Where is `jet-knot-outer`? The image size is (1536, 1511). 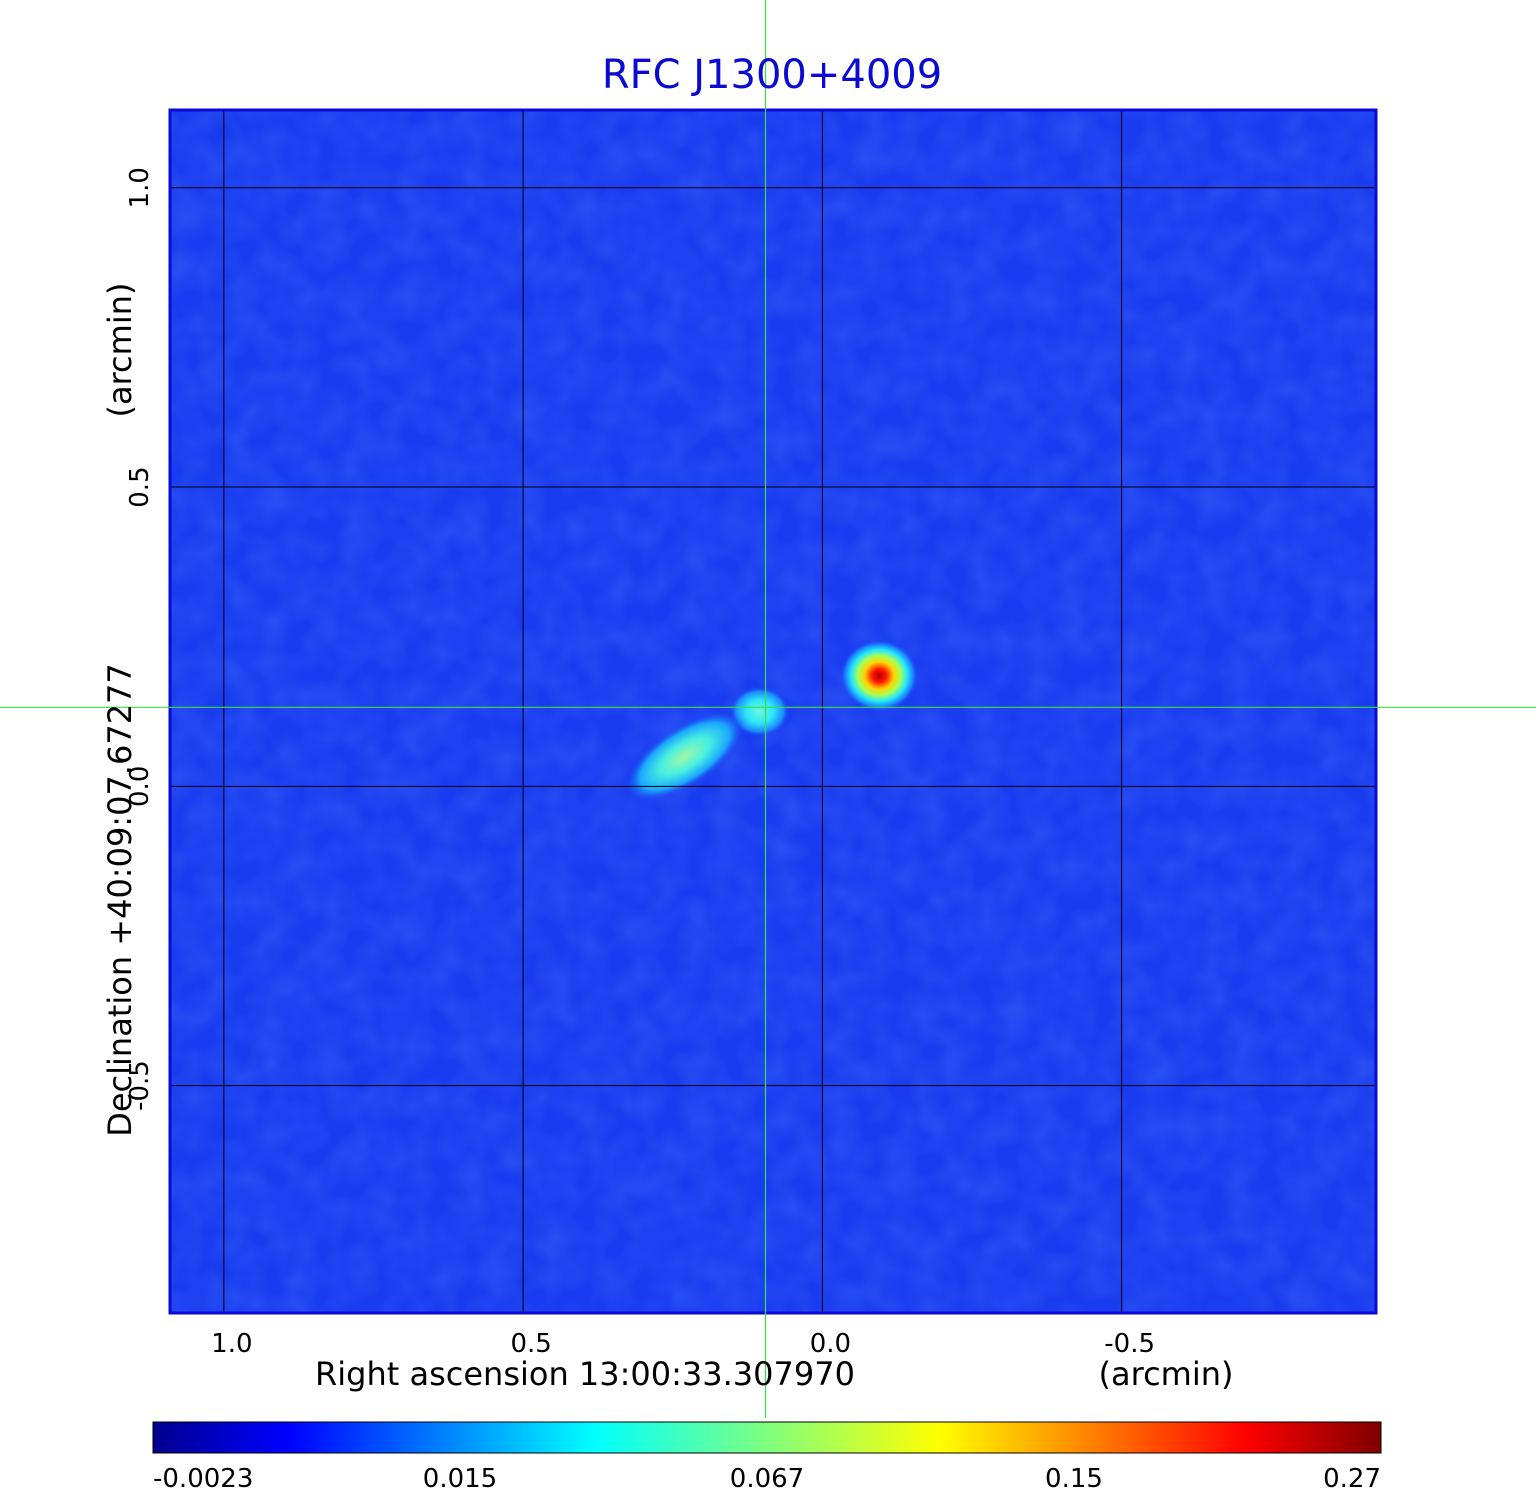 jet-knot-outer is located at coordinates (684, 756).